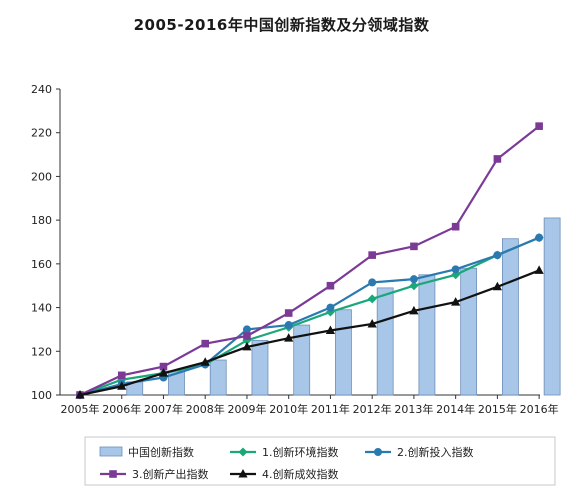 The width and height of the screenshot is (563, 497). Describe the element at coordinates (41, 176) in the screenshot. I see `y-tick-label: 200` at that location.